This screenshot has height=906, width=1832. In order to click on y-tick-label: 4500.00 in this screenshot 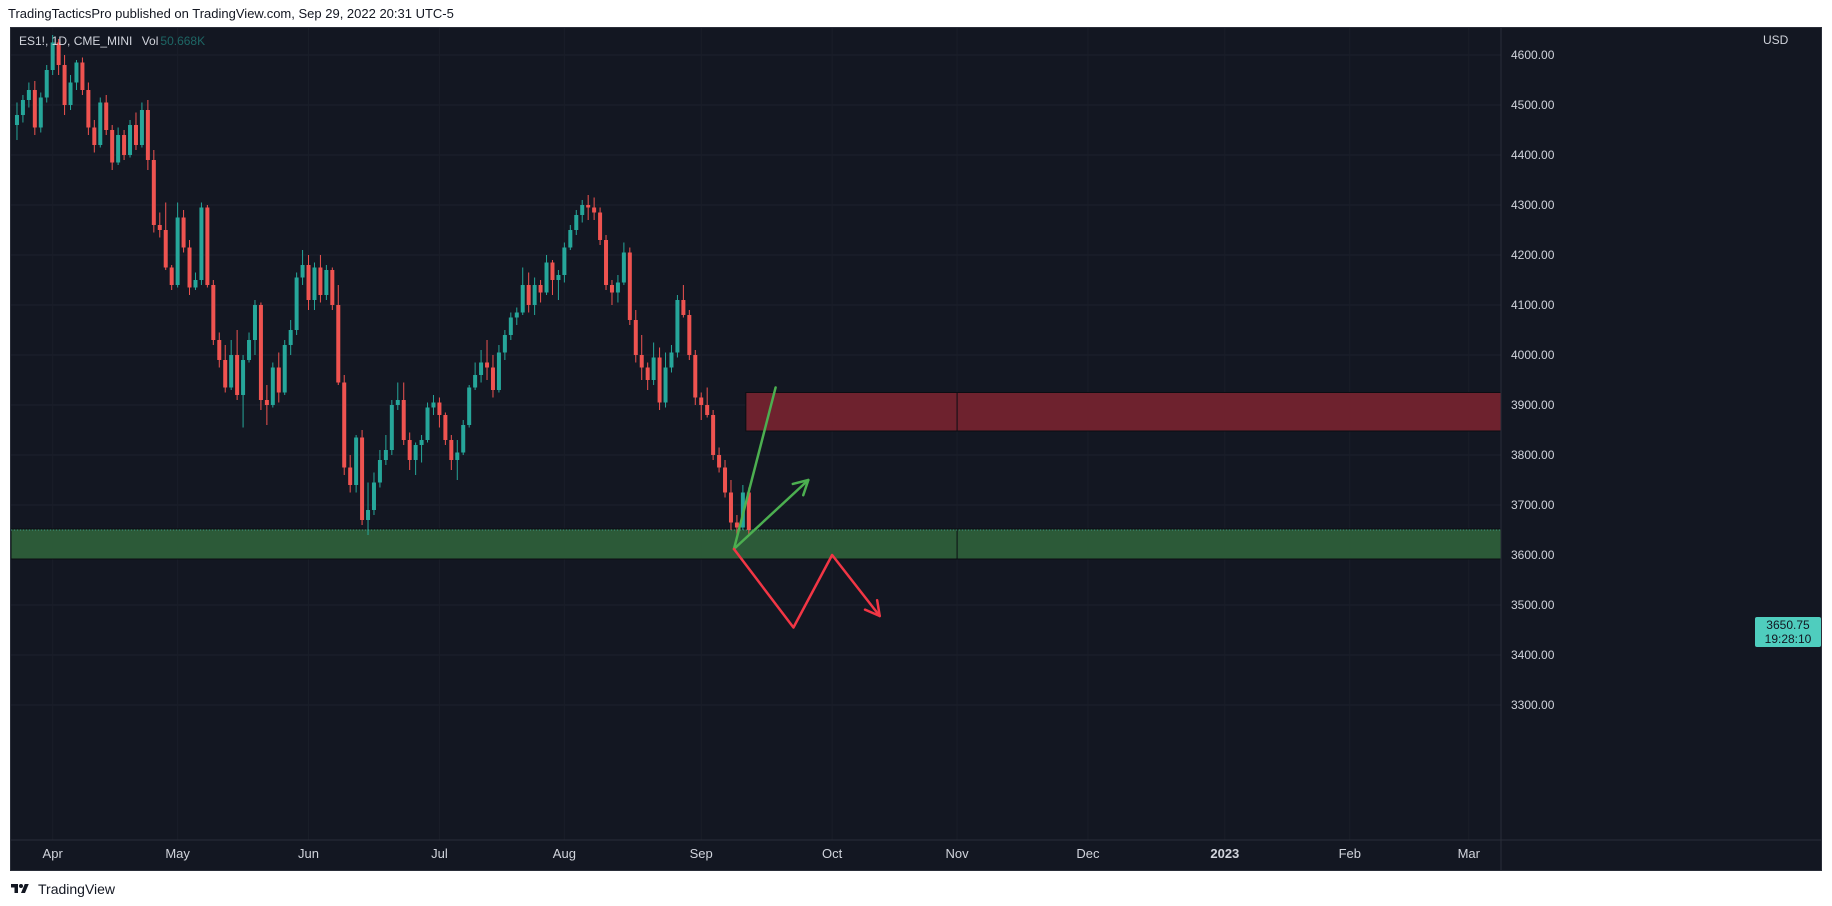, I will do `click(1533, 105)`.